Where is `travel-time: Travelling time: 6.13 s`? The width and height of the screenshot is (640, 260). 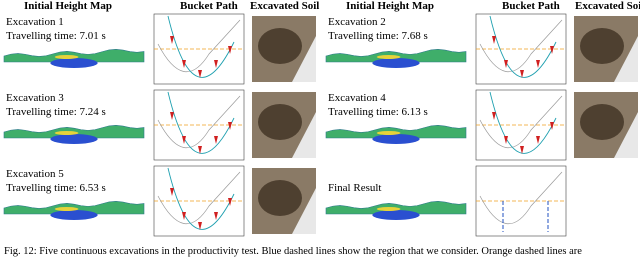
travel-time: Travelling time: 6.13 s is located at coordinates (378, 112).